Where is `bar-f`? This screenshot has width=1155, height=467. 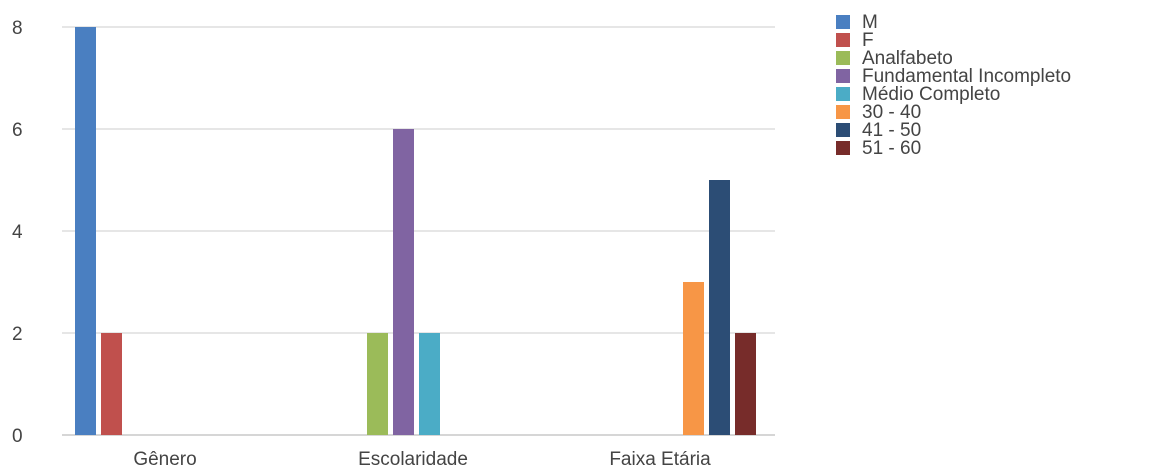 bar-f is located at coordinates (111, 384).